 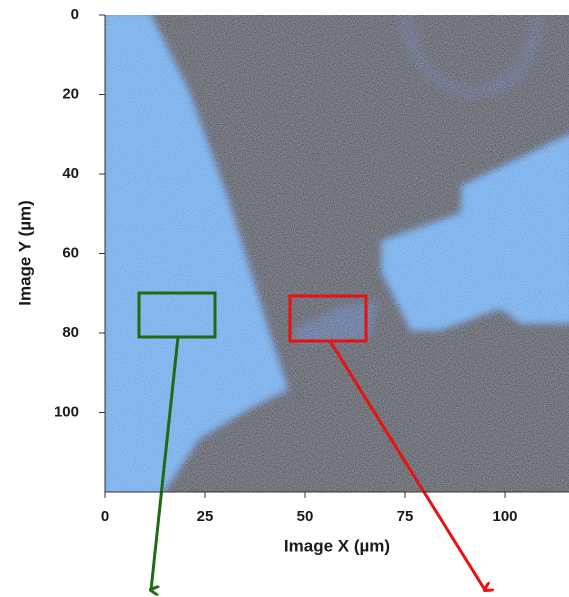 What do you see at coordinates (70, 93) in the screenshot?
I see `y-tick-label: 20` at bounding box center [70, 93].